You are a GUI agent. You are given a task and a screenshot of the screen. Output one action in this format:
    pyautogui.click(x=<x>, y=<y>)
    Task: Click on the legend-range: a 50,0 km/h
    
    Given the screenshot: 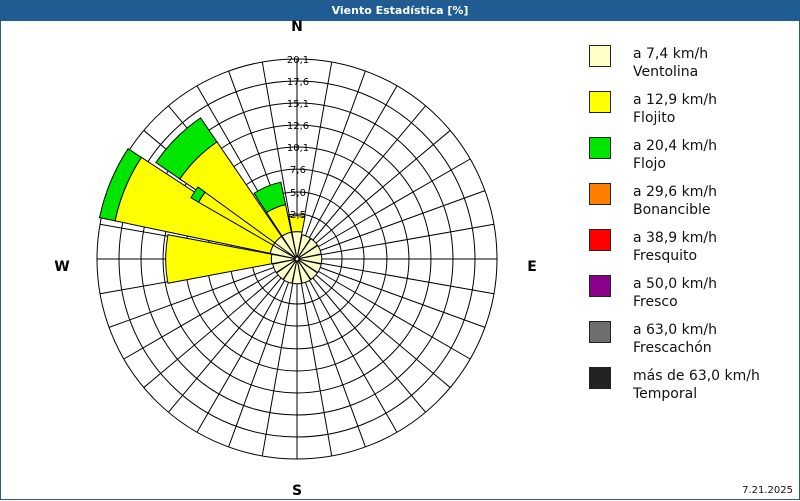 What is the action you would take?
    pyautogui.click(x=675, y=284)
    